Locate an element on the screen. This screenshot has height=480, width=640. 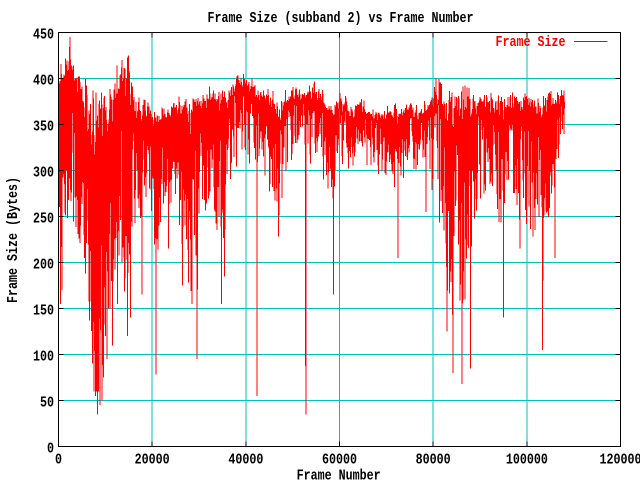
svg-text: 60000 is located at coordinates (339, 460).